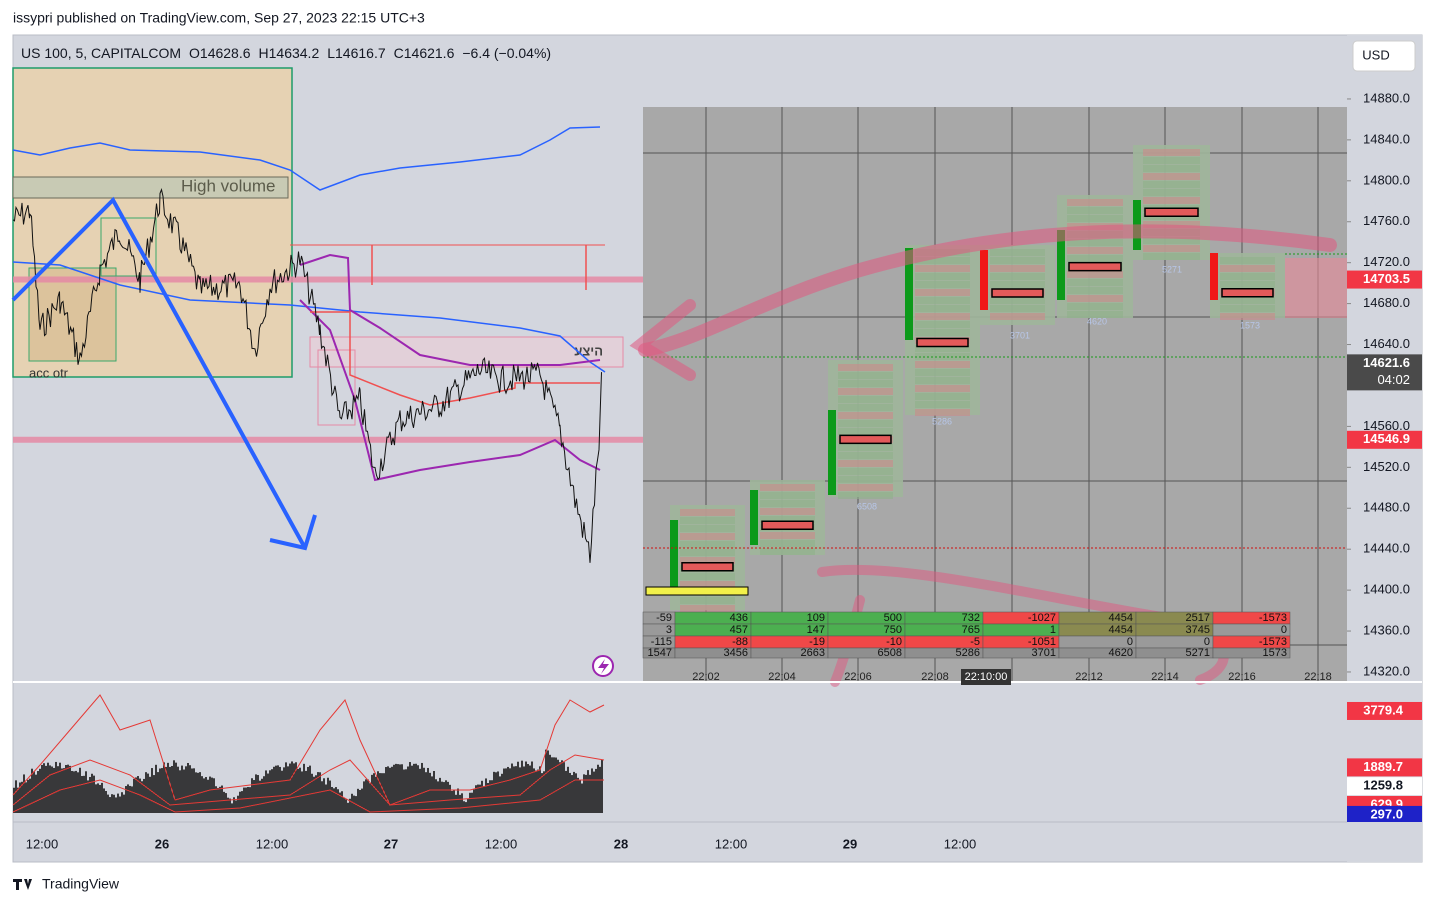 Image resolution: width=1435 pixels, height=906 pixels. What do you see at coordinates (162, 843) in the screenshot?
I see `x-tick-label: 26` at bounding box center [162, 843].